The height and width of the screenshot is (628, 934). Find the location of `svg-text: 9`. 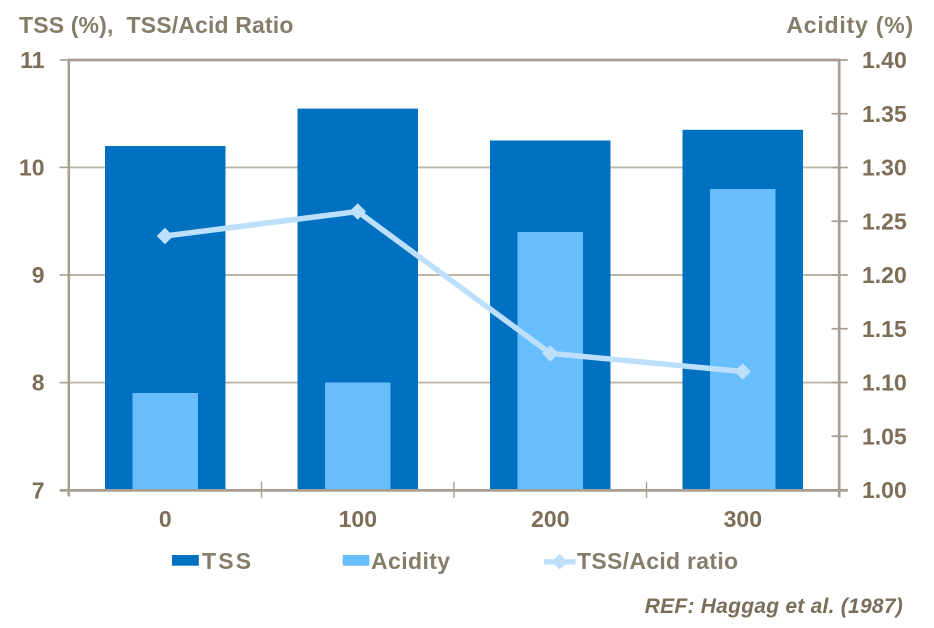

svg-text: 9 is located at coordinates (38, 275).